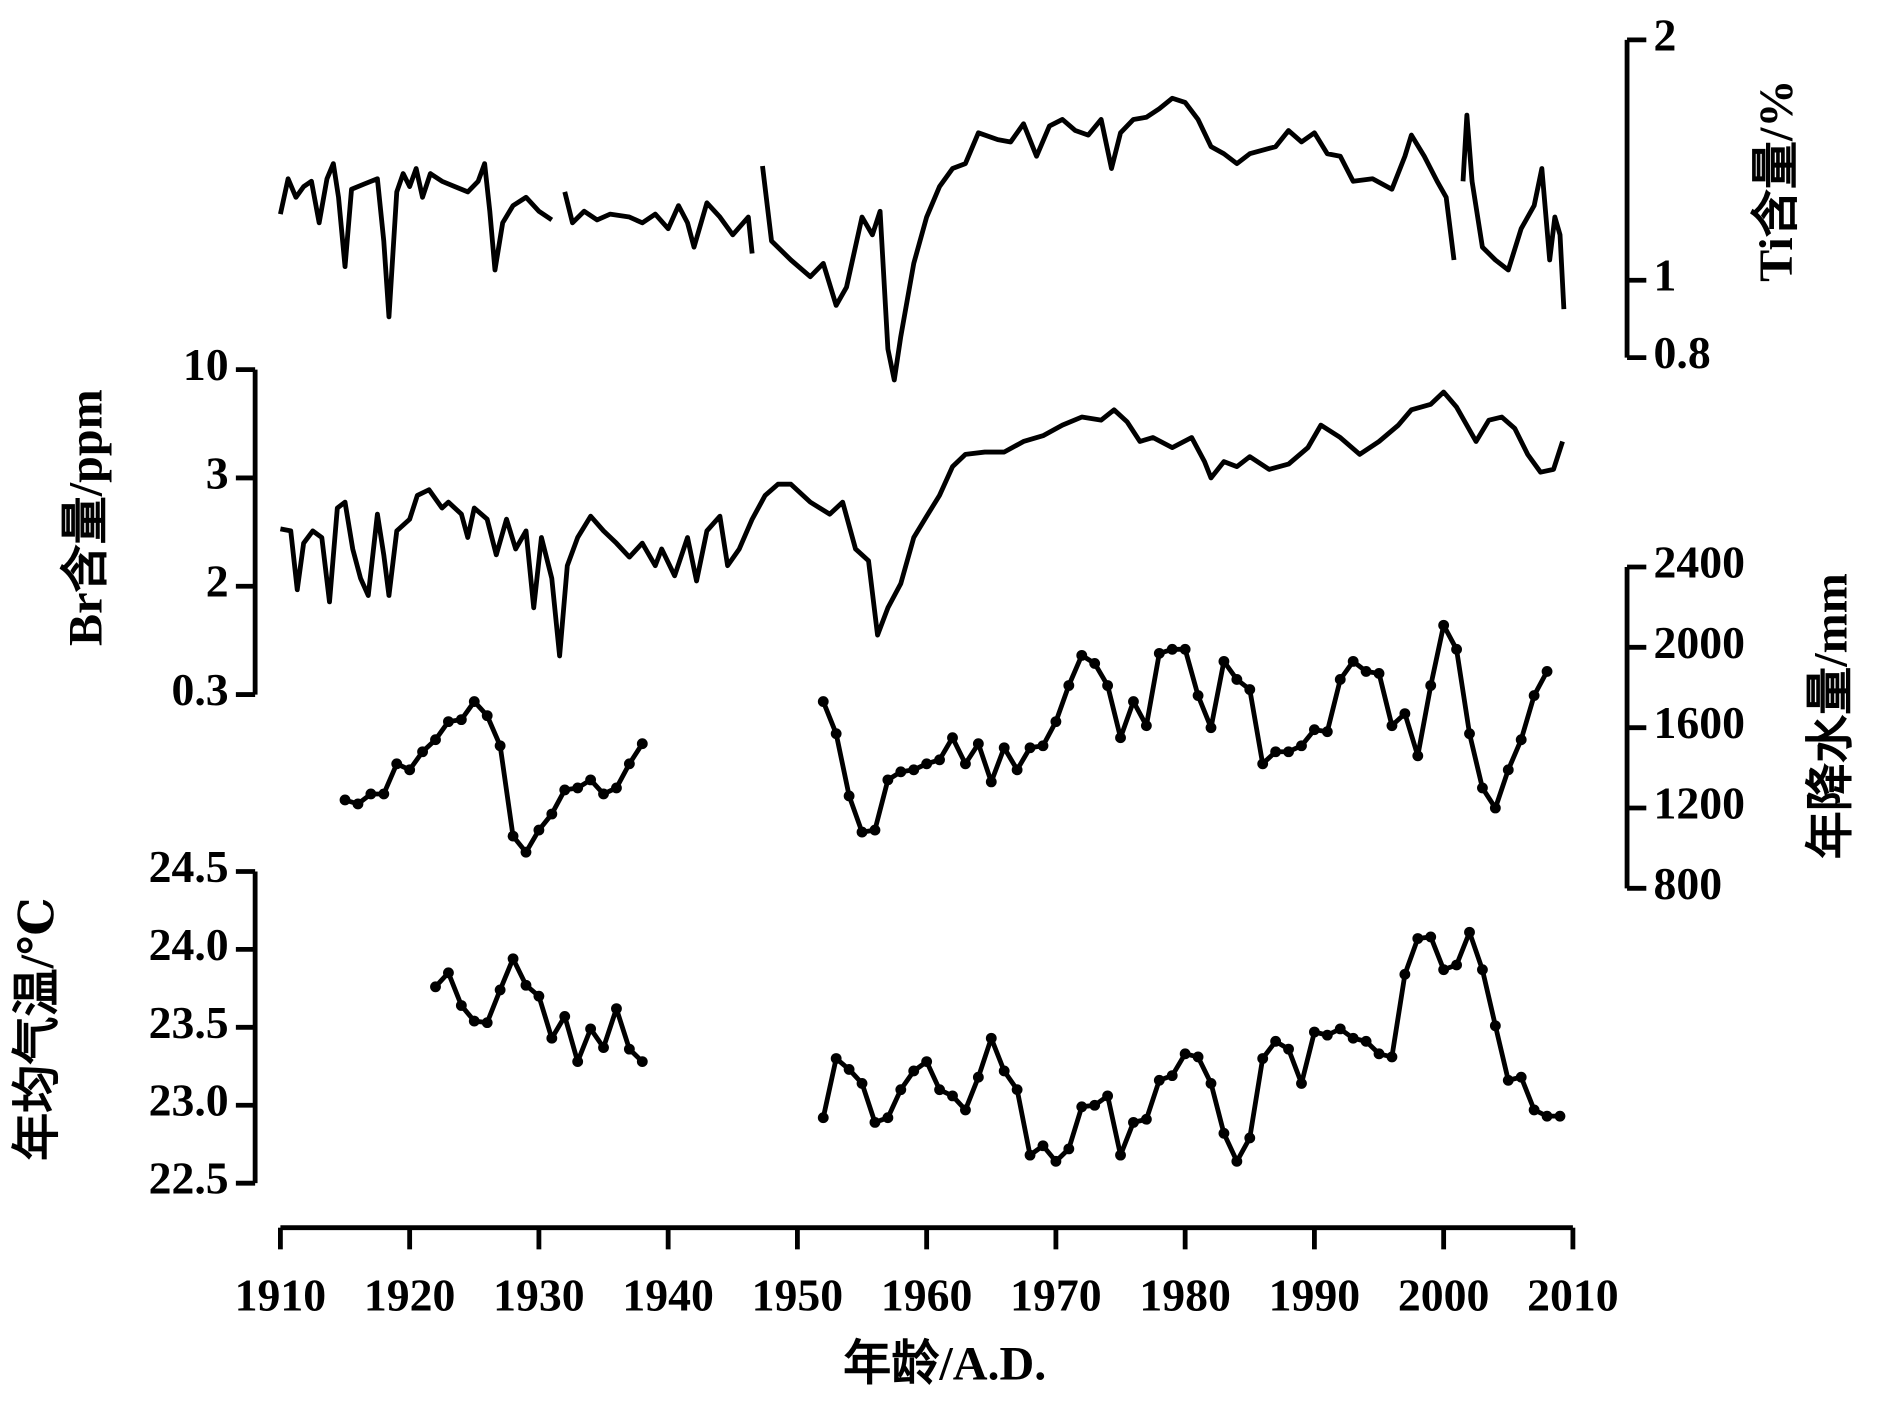 Image resolution: width=1887 pixels, height=1412 pixels. I want to click on y-tick-label: 10, so click(206, 364).